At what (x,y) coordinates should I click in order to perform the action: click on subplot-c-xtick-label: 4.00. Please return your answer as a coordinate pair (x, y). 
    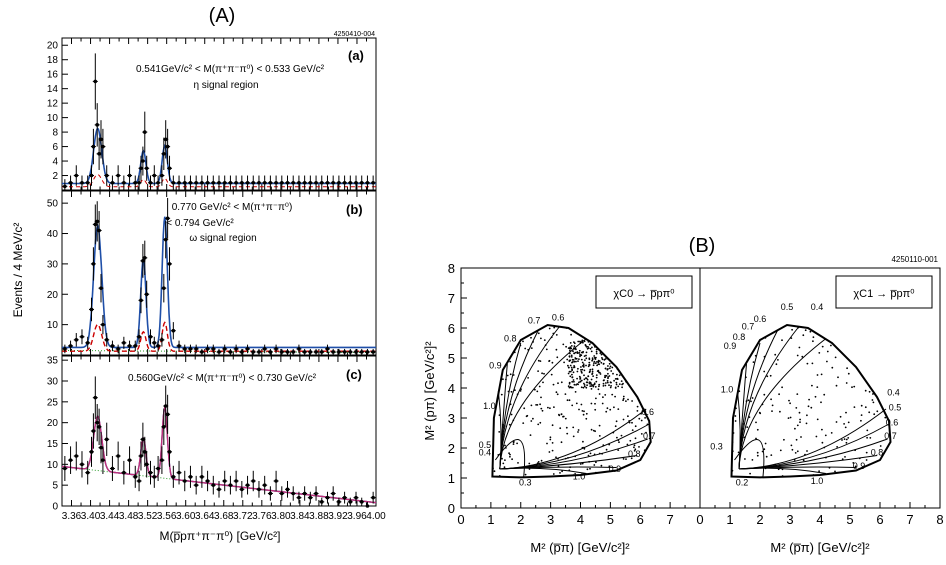
    Looking at the image, I should click on (376, 516).